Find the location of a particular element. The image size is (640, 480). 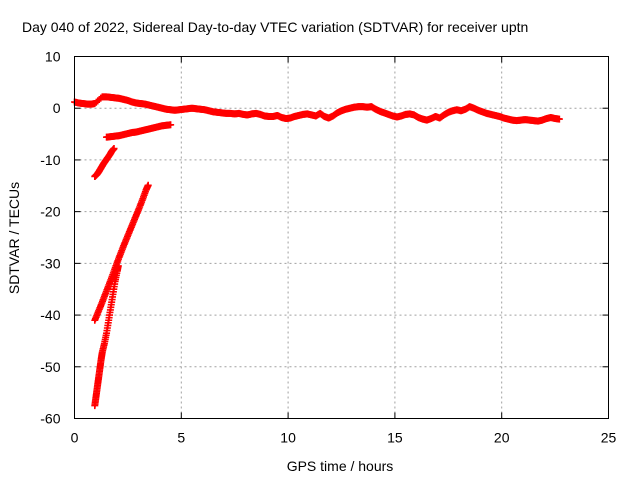

x-tick-label: 10 is located at coordinates (288, 438).